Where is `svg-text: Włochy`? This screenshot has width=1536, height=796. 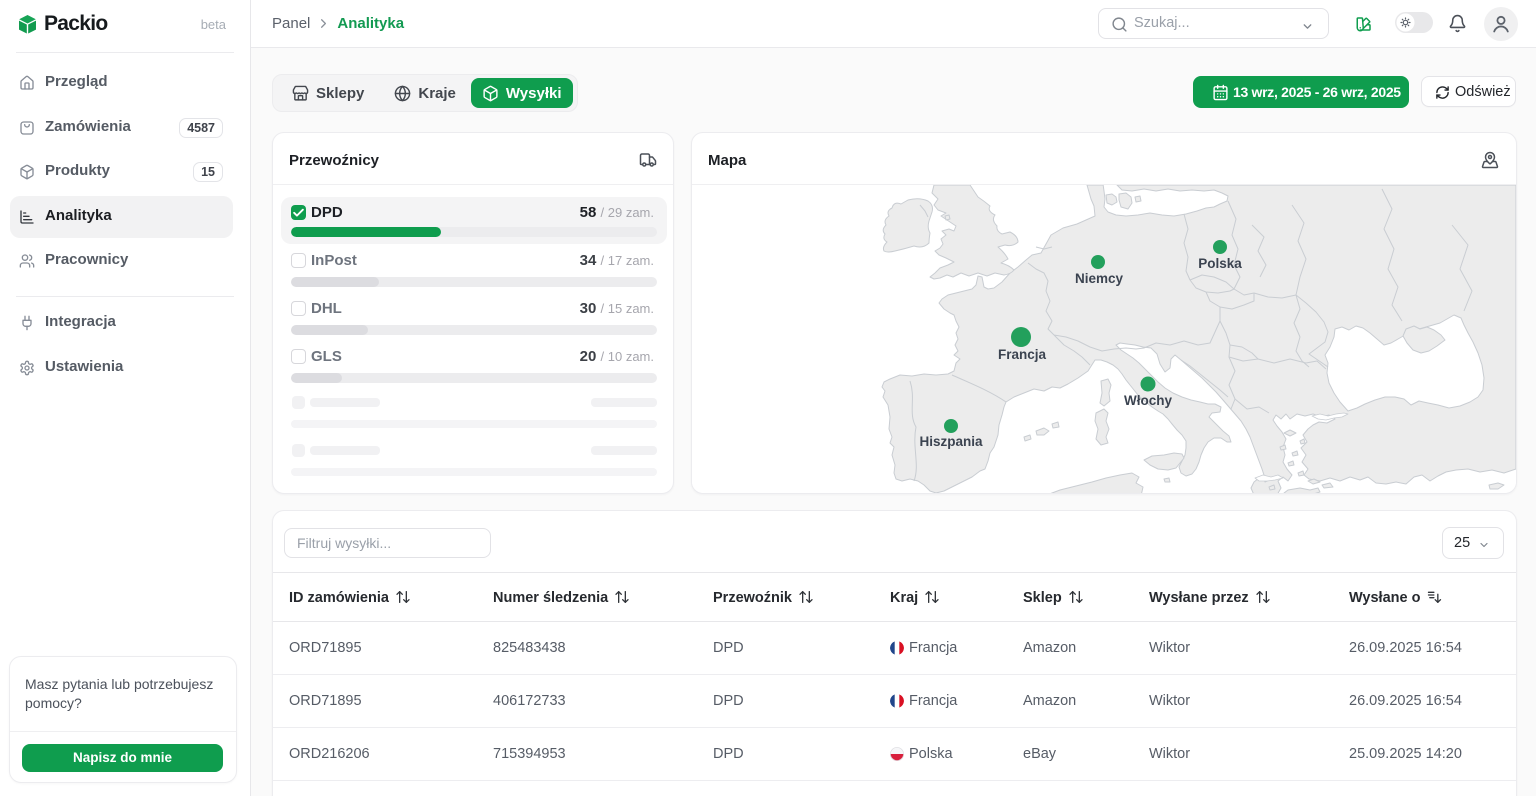 svg-text: Włochy is located at coordinates (1148, 400).